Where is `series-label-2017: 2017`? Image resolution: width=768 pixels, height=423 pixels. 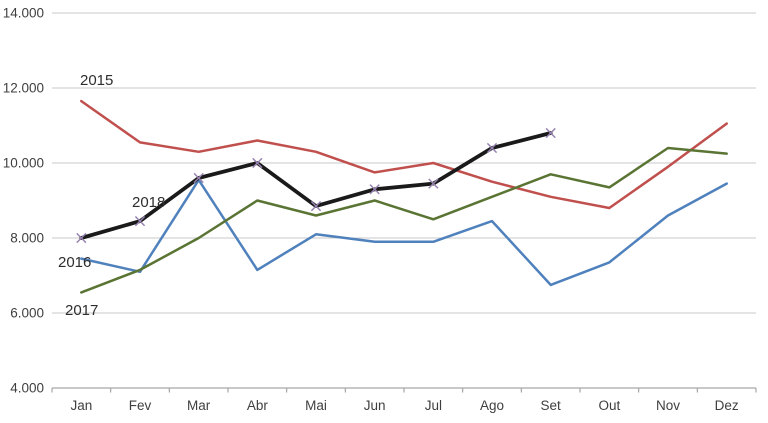 series-label-2017: 2017 is located at coordinates (81, 310).